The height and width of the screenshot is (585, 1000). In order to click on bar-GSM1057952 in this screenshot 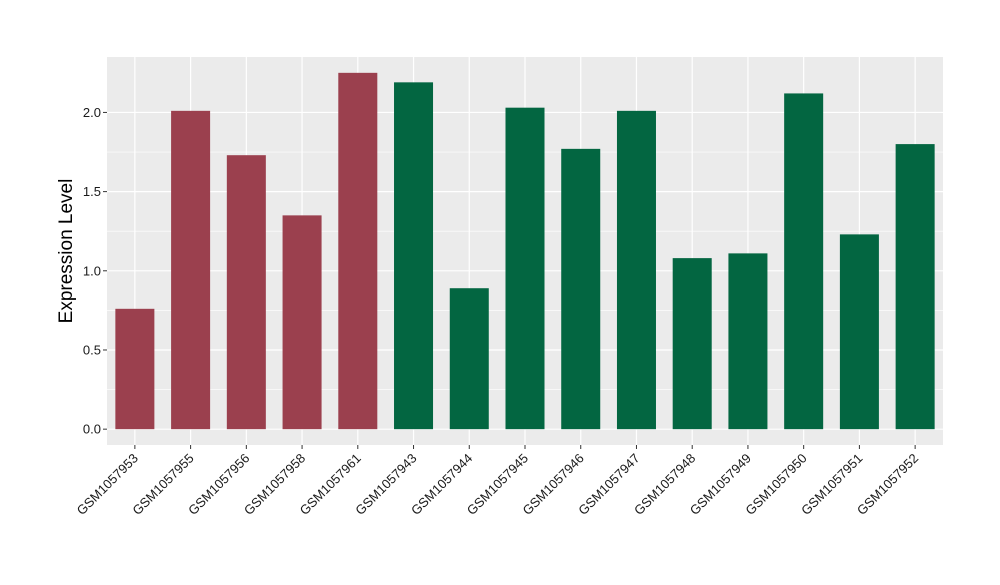, I will do `click(915, 287)`.